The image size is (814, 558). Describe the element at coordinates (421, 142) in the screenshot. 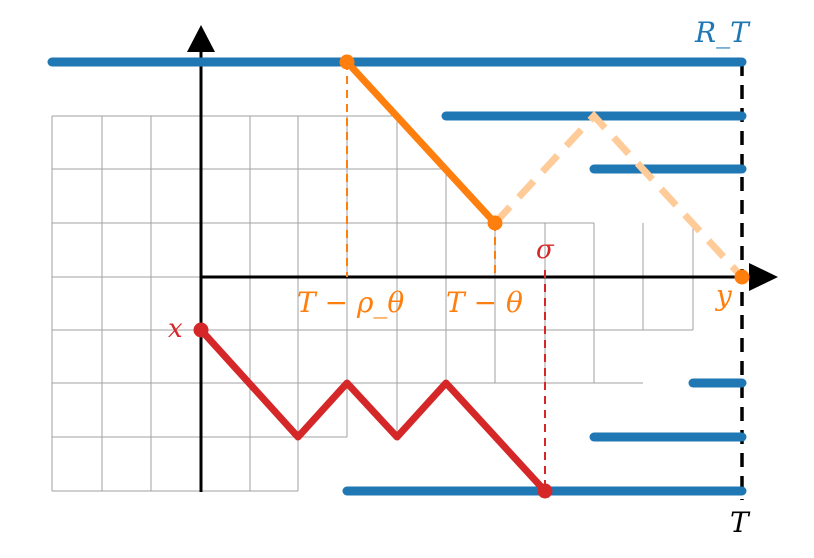

I see `backward-path-segment` at that location.